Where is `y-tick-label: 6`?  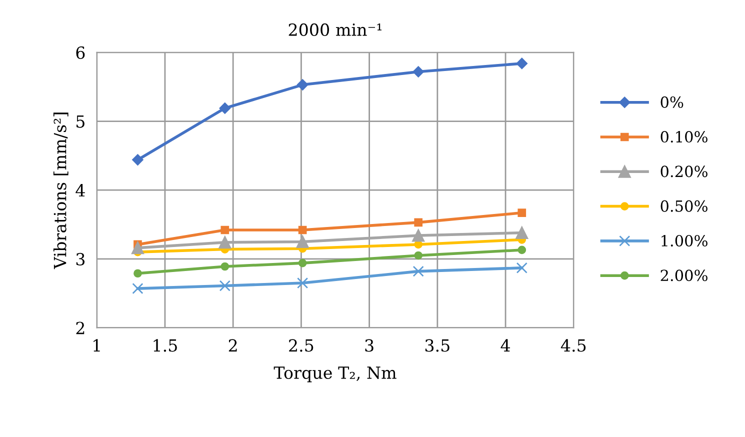 y-tick-label: 6 is located at coordinates (80, 53).